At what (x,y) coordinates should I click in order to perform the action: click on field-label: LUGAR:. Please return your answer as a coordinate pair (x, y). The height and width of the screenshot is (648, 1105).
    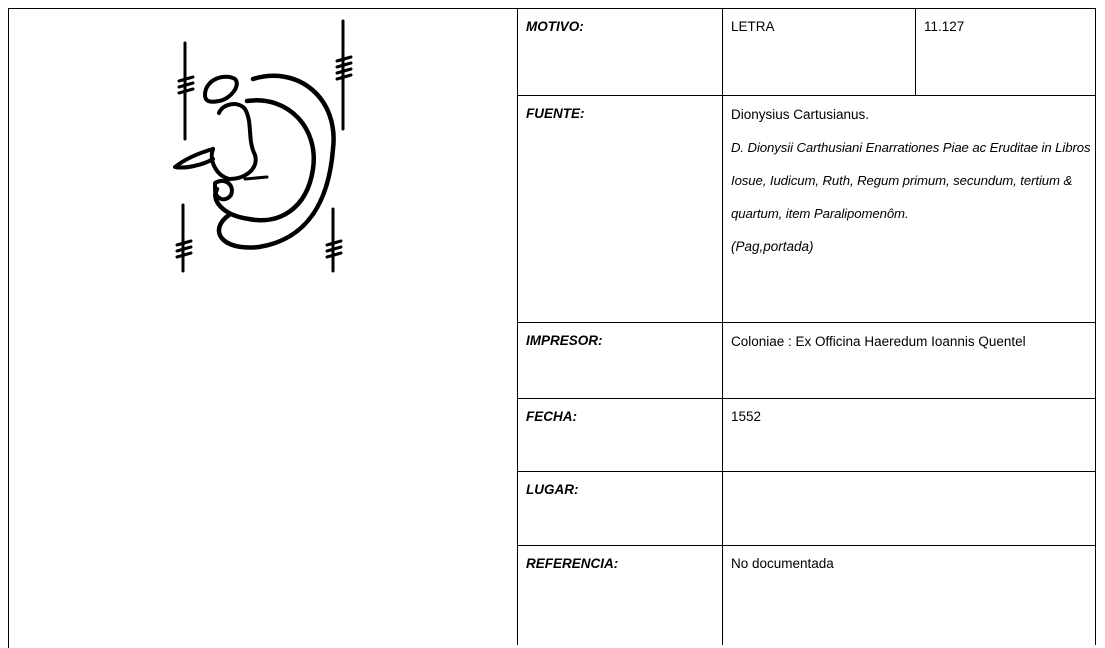
    Looking at the image, I should click on (552, 489).